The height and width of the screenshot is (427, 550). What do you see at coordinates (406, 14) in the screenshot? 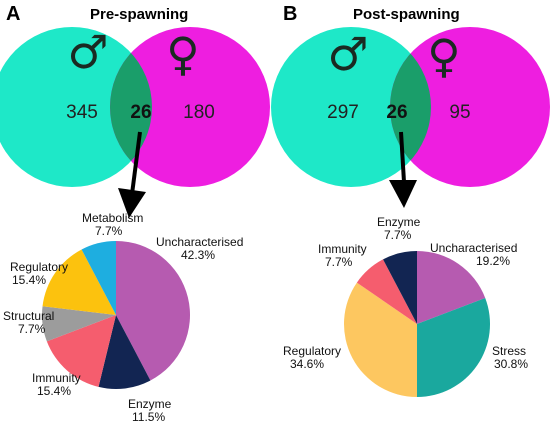
I see `panel-b-title: Post-spawning` at bounding box center [406, 14].